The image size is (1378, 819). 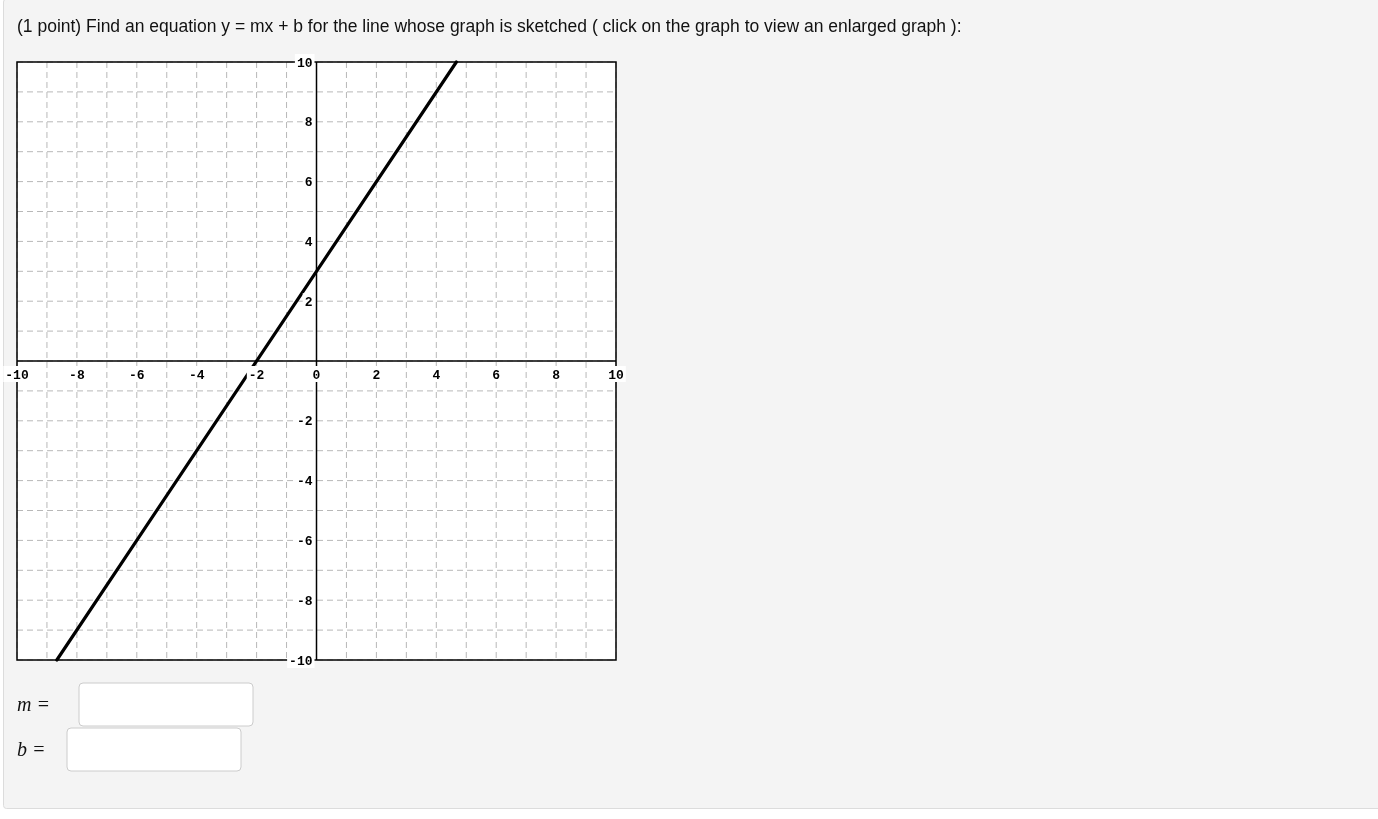 What do you see at coordinates (33, 704) in the screenshot?
I see `text: m =` at bounding box center [33, 704].